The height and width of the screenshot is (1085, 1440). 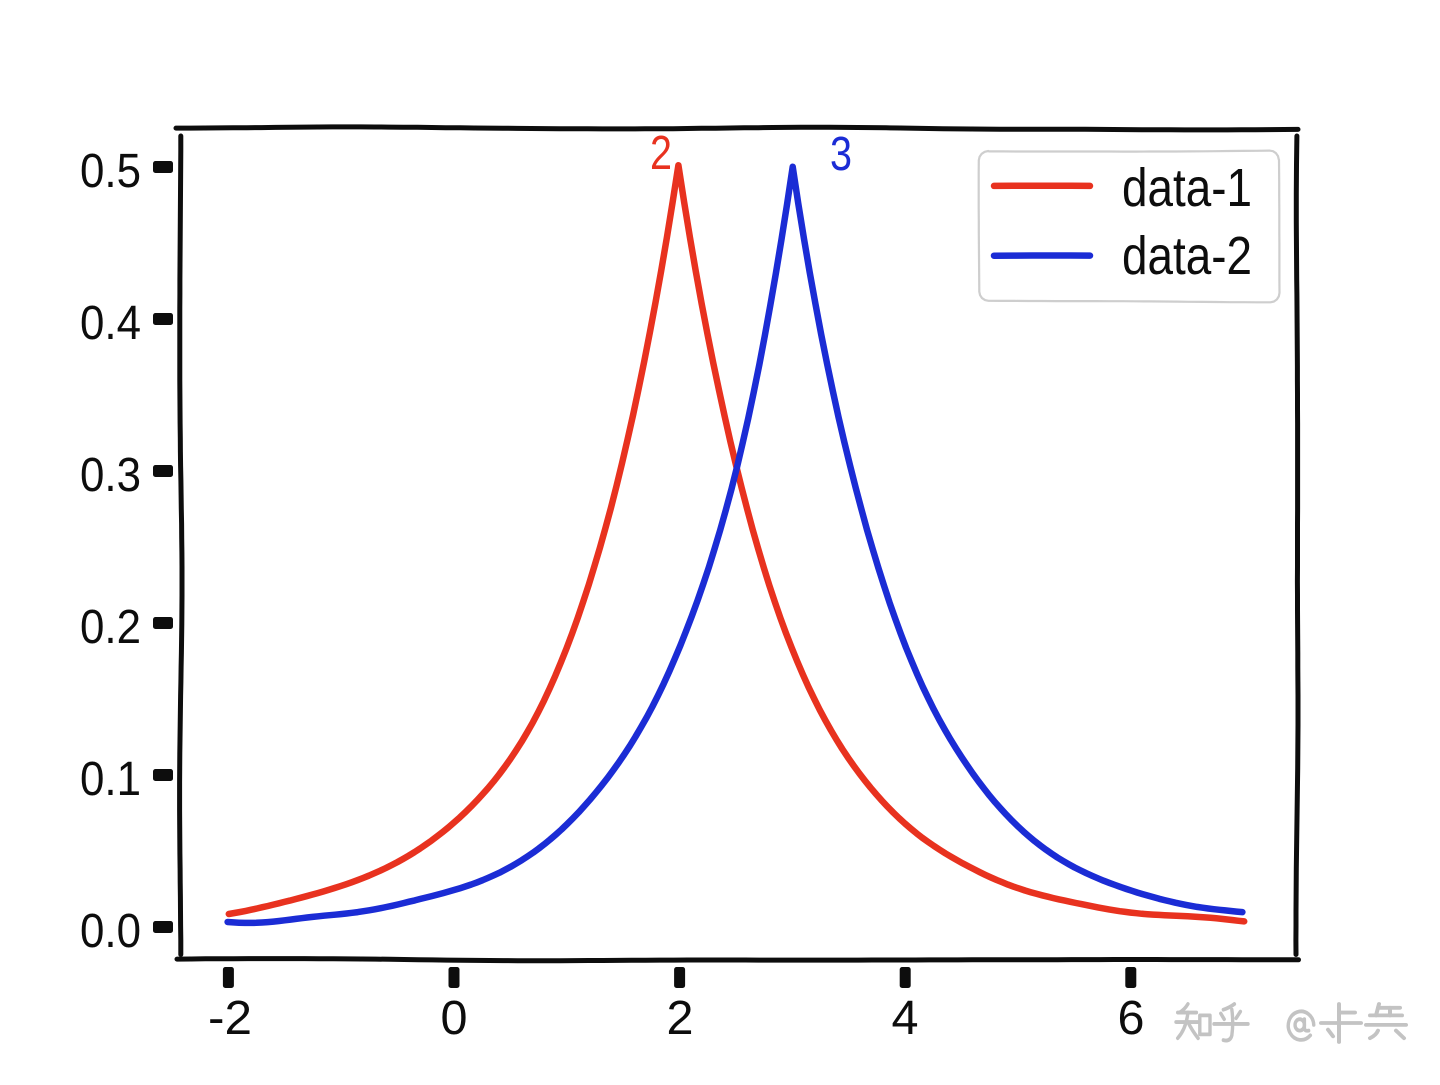 I want to click on svg-text: 4, so click(x=905, y=1018).